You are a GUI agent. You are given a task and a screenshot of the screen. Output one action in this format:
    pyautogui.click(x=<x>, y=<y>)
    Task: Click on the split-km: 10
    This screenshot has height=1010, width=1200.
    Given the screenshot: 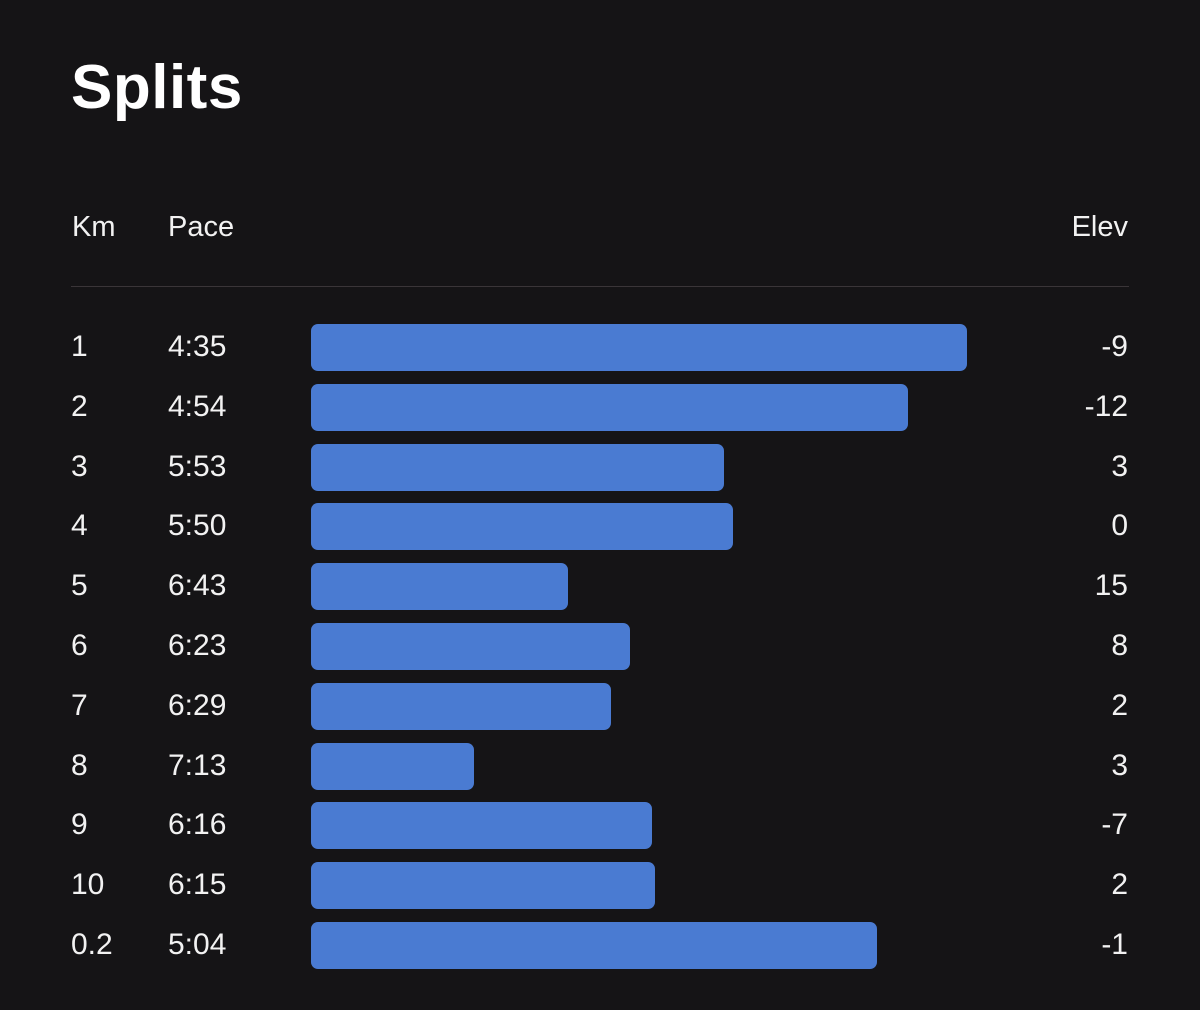 What is the action you would take?
    pyautogui.click(x=88, y=885)
    